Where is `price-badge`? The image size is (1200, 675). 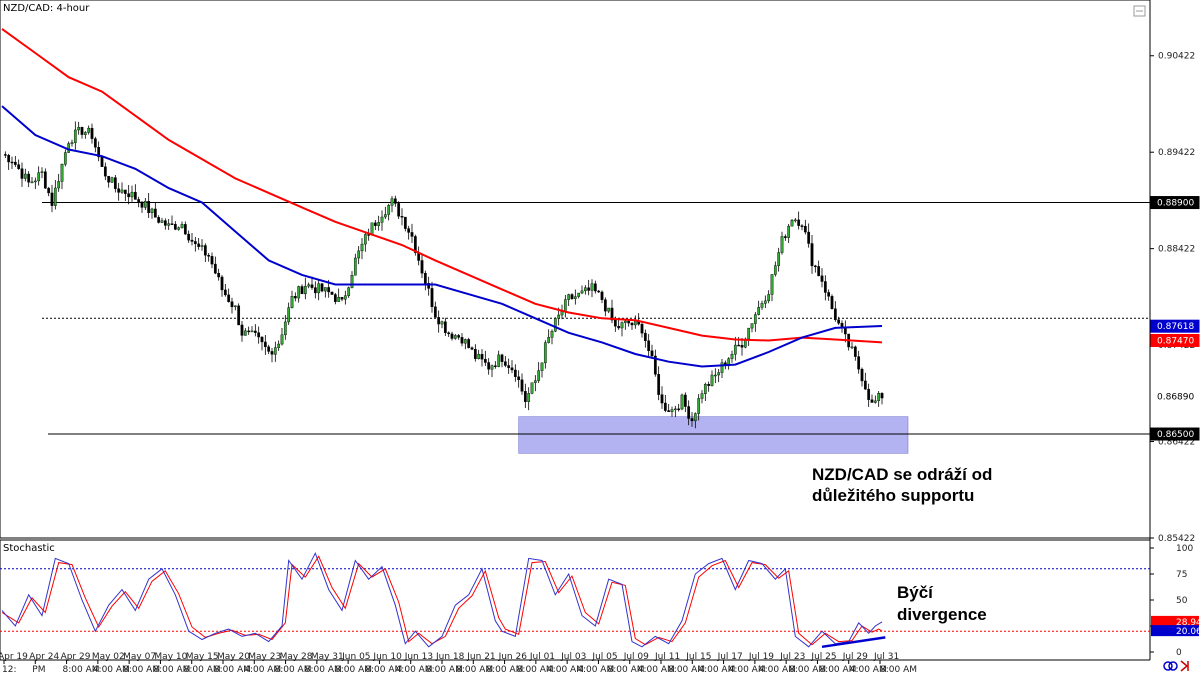 price-badge is located at coordinates (1175, 340).